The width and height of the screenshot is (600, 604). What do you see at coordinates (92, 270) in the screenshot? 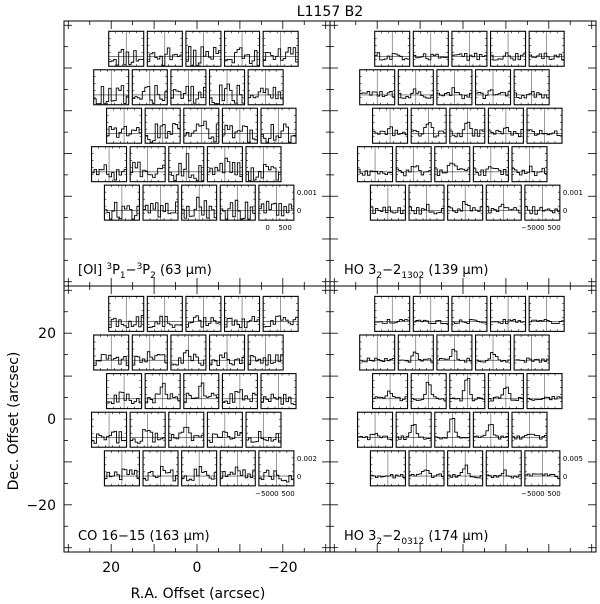
I see `panel-label-part: [OI]` at bounding box center [92, 270].